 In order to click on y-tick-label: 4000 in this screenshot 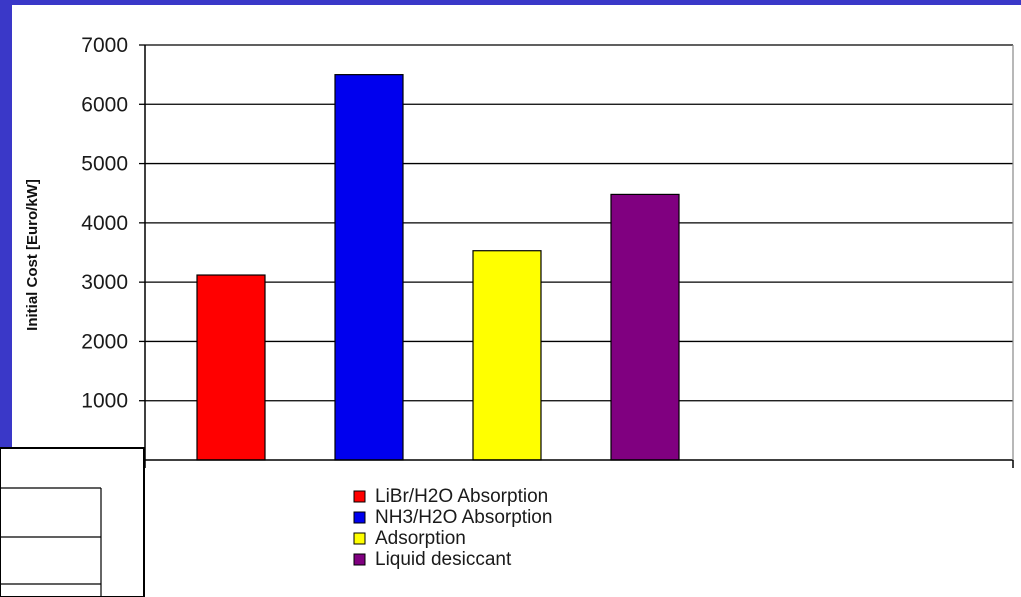, I will do `click(104, 223)`.